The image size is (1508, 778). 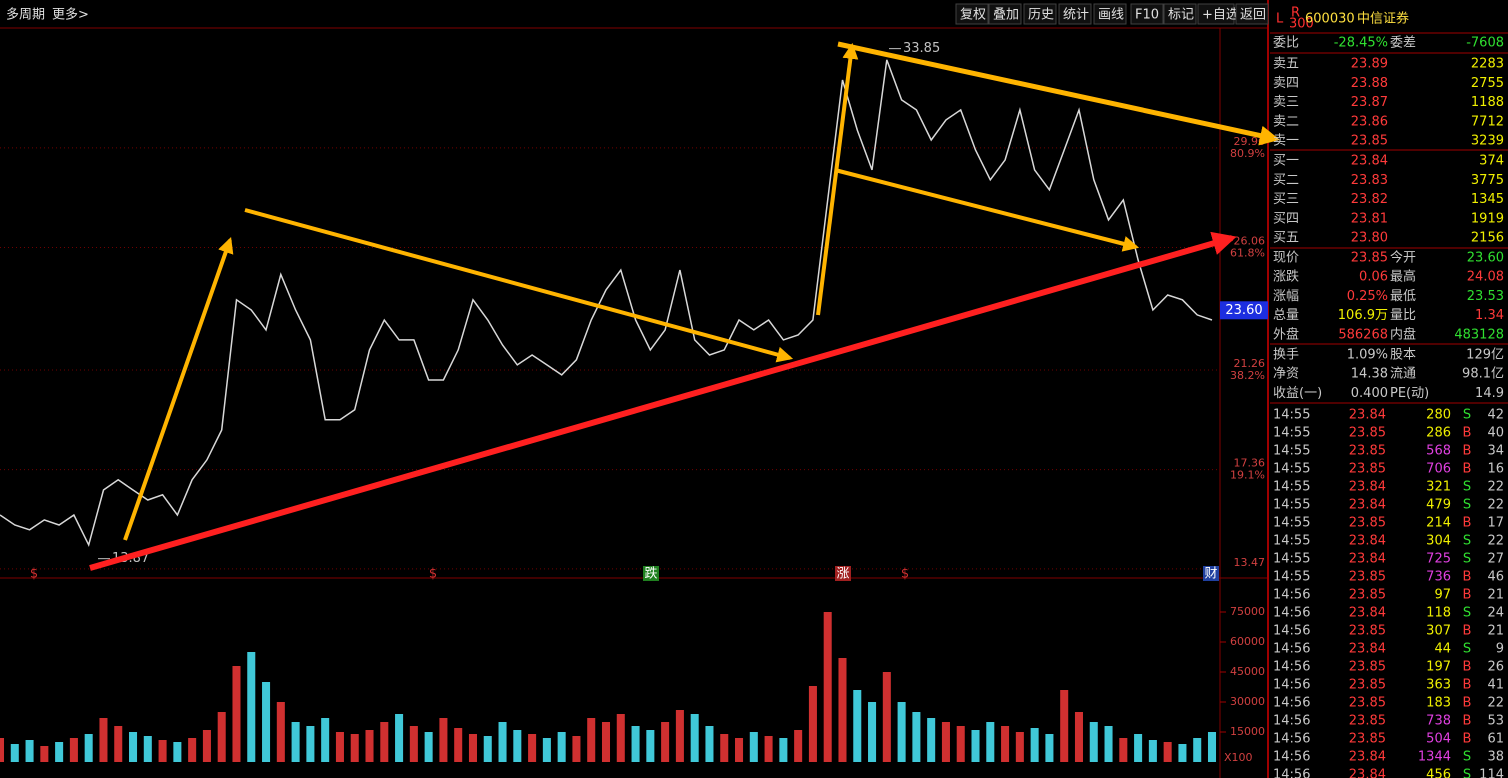 What do you see at coordinates (1495, 433) in the screenshot?
I see `trade-count: 40` at bounding box center [1495, 433].